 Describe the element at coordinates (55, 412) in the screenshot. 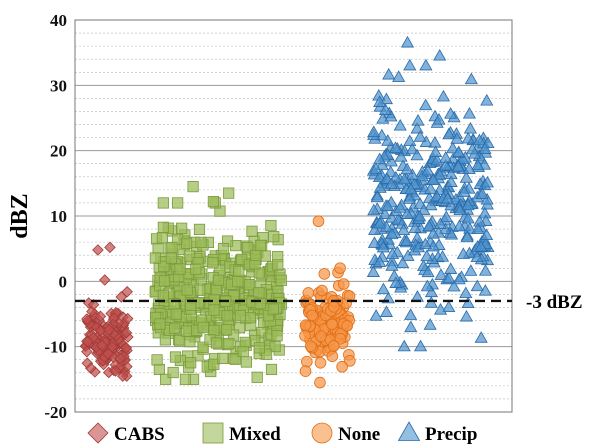

I see `y-tick-label: -20` at that location.